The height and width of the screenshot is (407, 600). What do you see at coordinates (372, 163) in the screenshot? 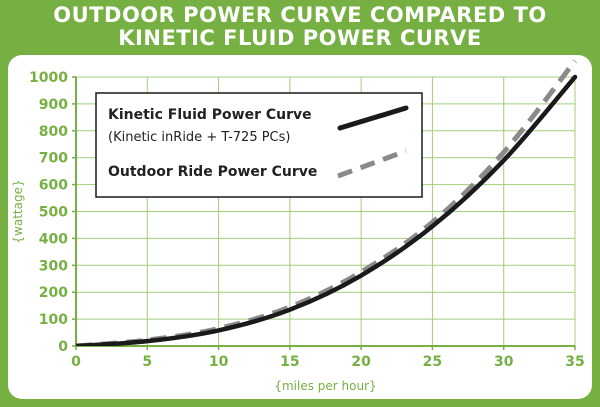
I see `legend-outdoor-swatch` at bounding box center [372, 163].